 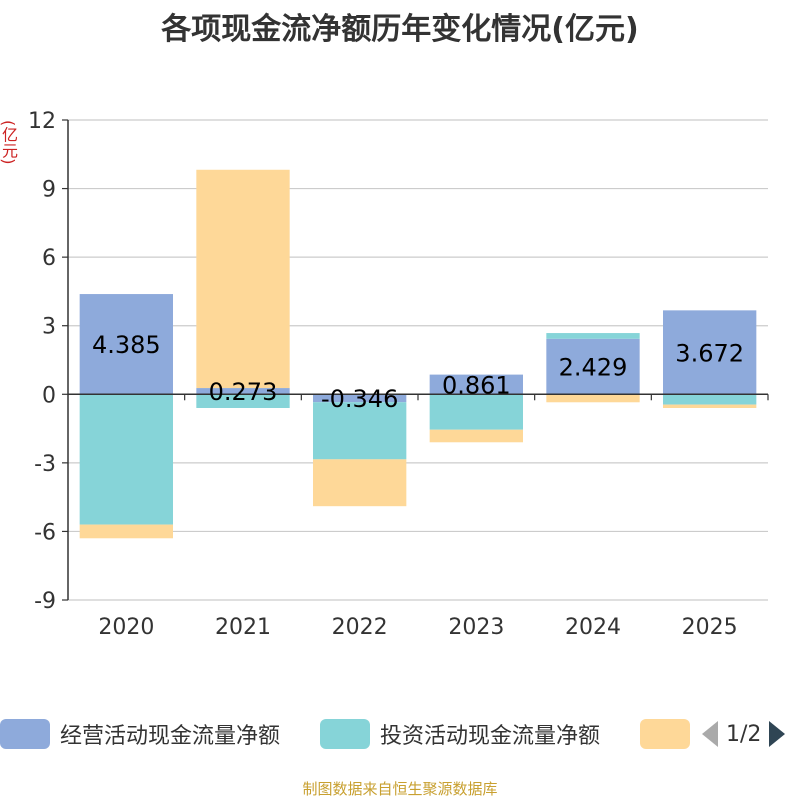 What do you see at coordinates (400, 29) in the screenshot?
I see `chart-title: 各项现金流净额历年变化情况(亿元)` at bounding box center [400, 29].